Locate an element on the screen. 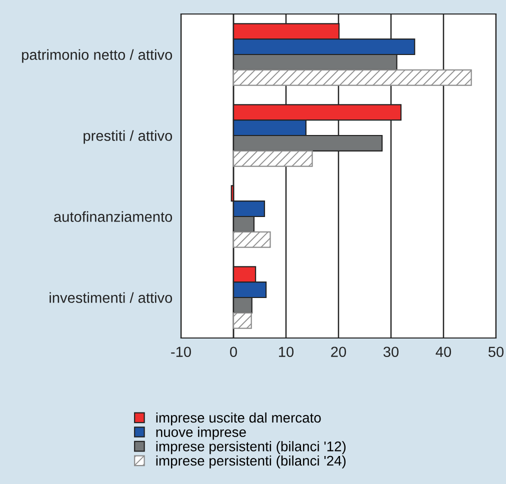  x-tick-label: 30 is located at coordinates (391, 352).